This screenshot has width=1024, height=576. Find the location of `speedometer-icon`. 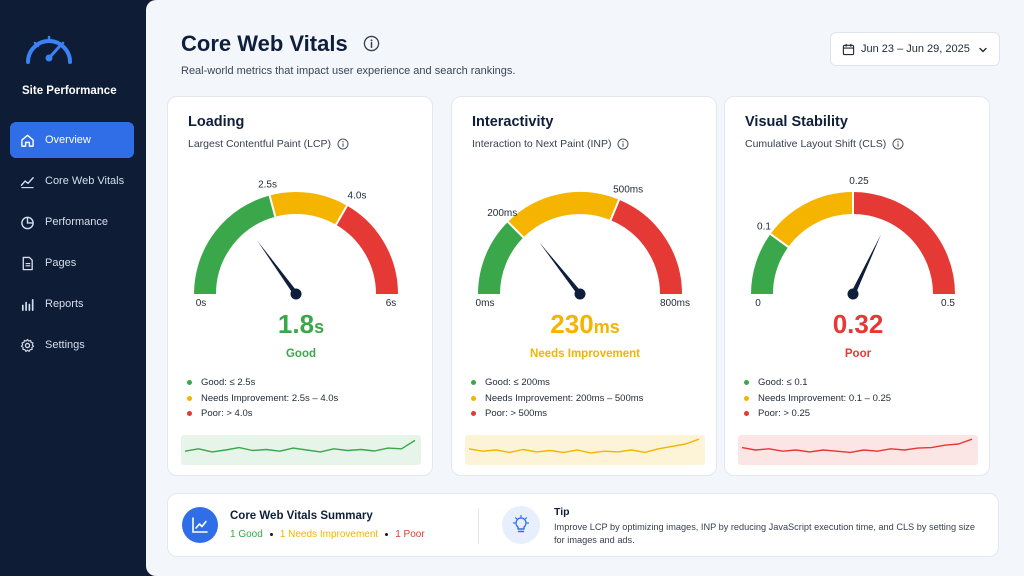

speedometer-icon is located at coordinates (49, 49).